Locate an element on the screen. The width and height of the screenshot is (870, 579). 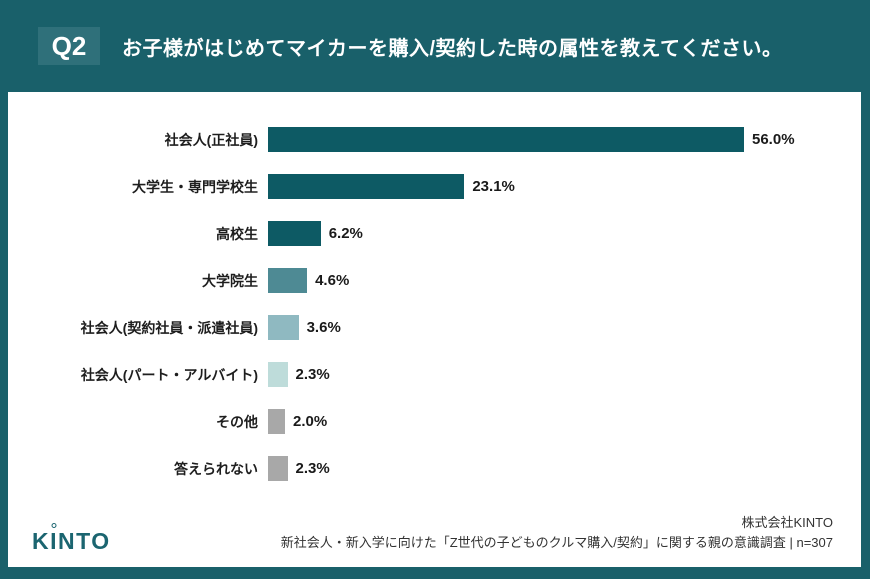
bar-row: 答えられない 2.3% is located at coordinates (434, 468).